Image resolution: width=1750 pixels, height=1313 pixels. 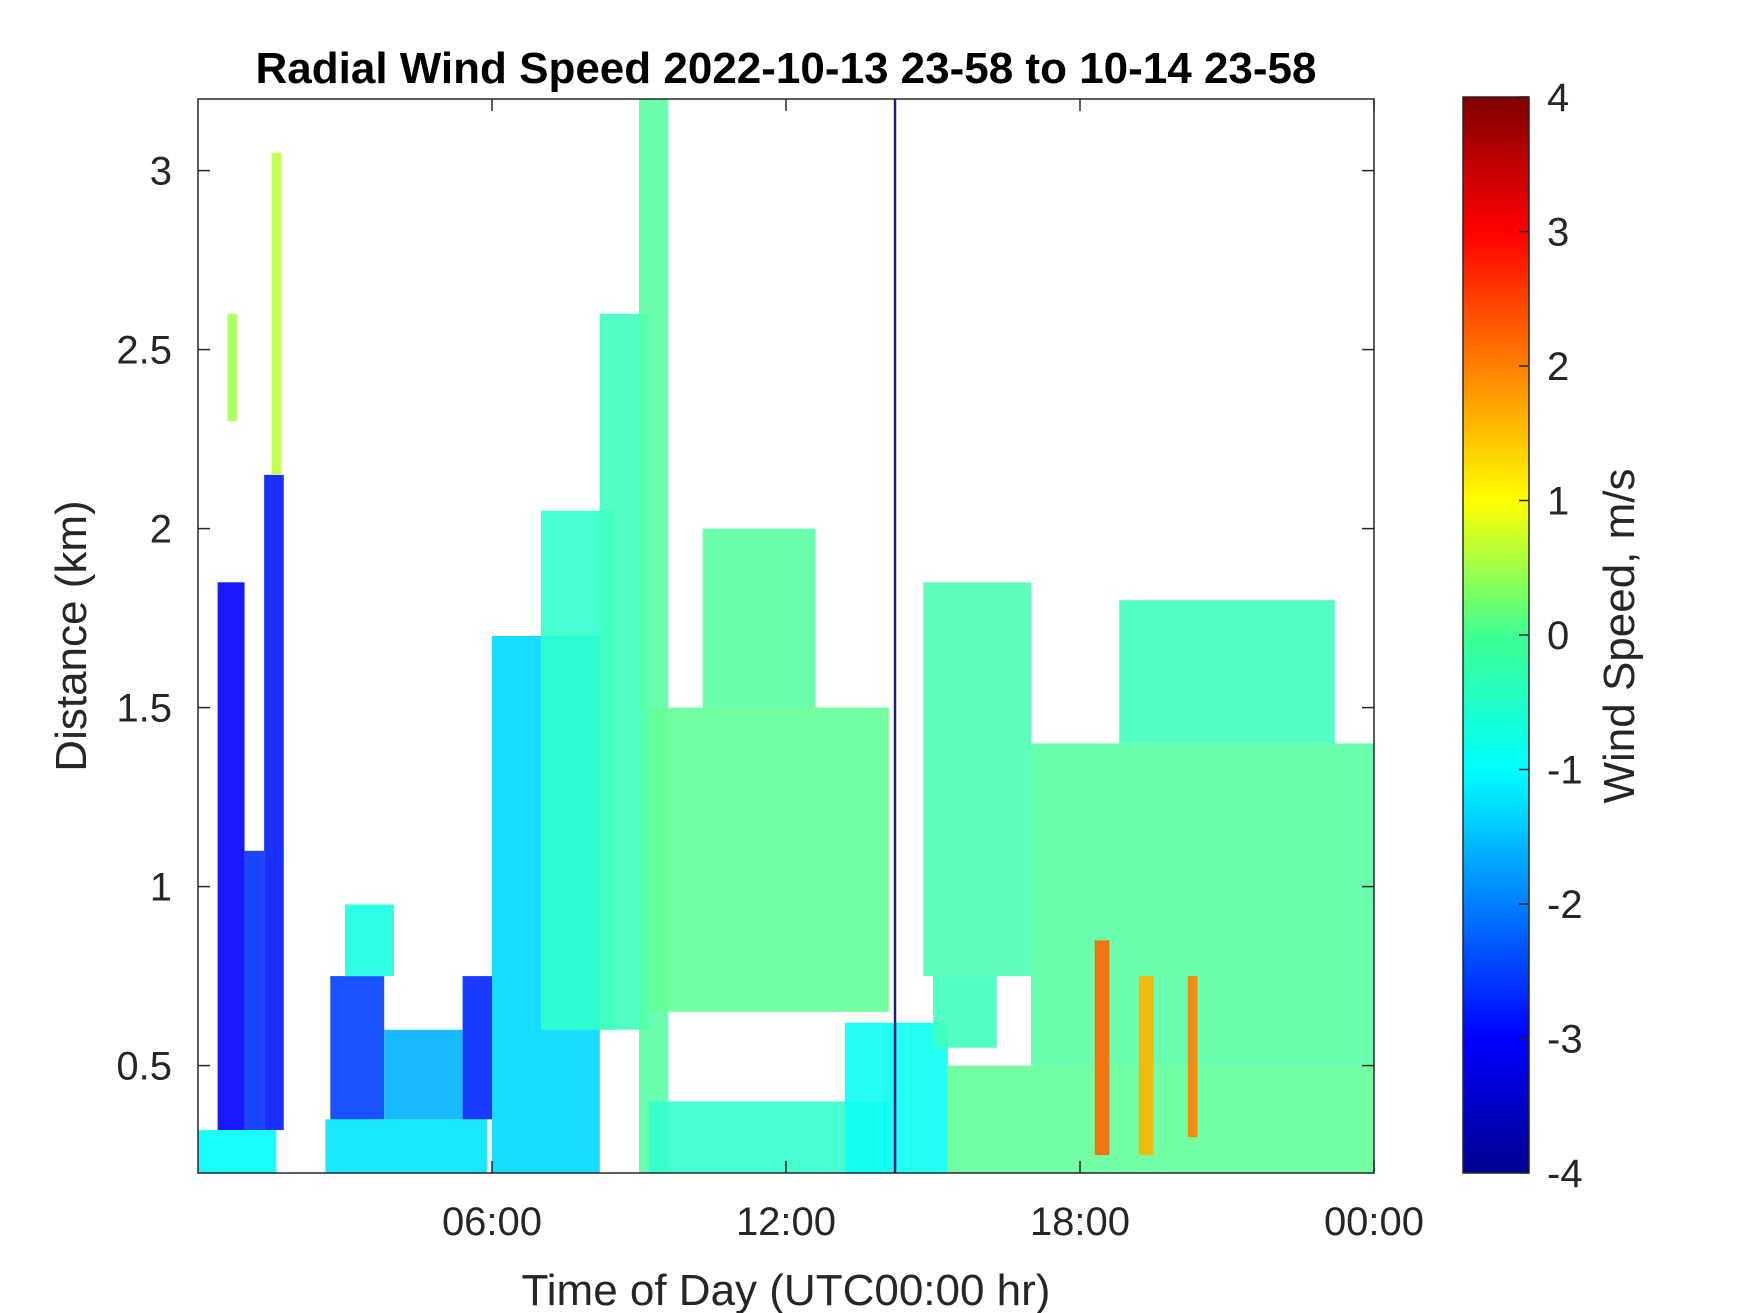 What do you see at coordinates (1619, 635) in the screenshot?
I see `colorbar-label: Wind Speed, m/s` at bounding box center [1619, 635].